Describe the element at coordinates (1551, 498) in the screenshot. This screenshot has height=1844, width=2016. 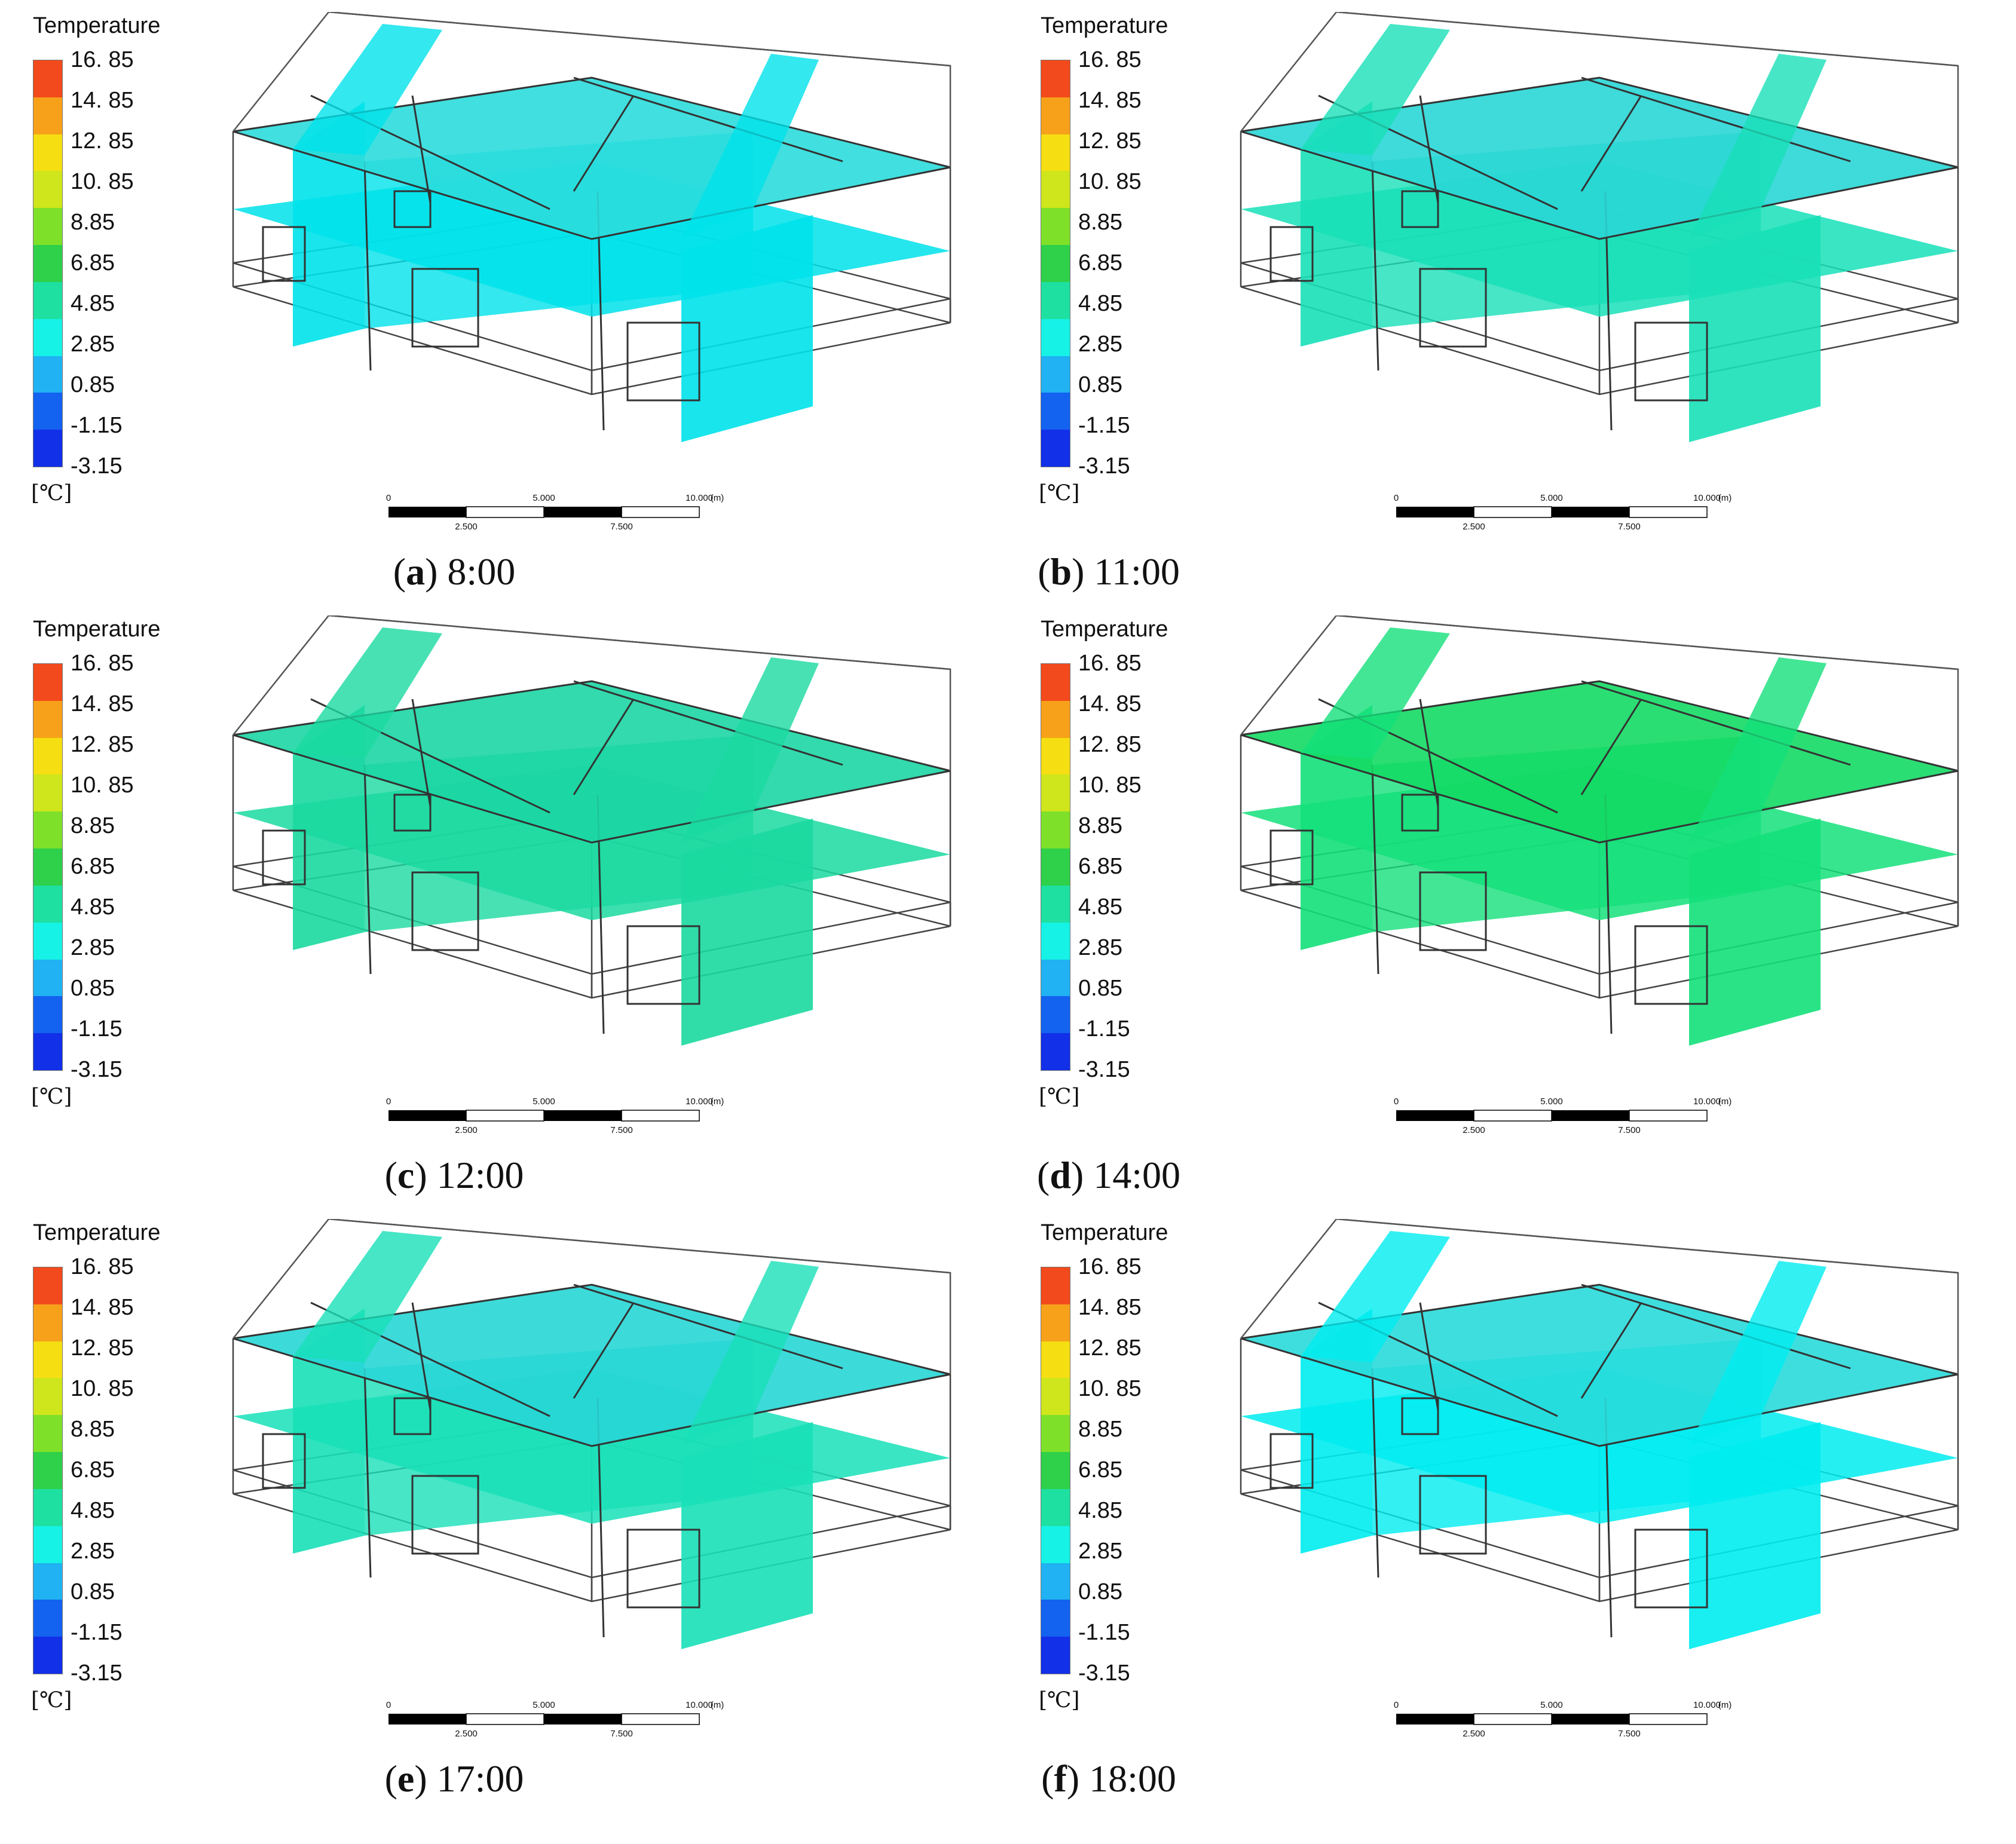
I see `scale-label: 5.000` at that location.